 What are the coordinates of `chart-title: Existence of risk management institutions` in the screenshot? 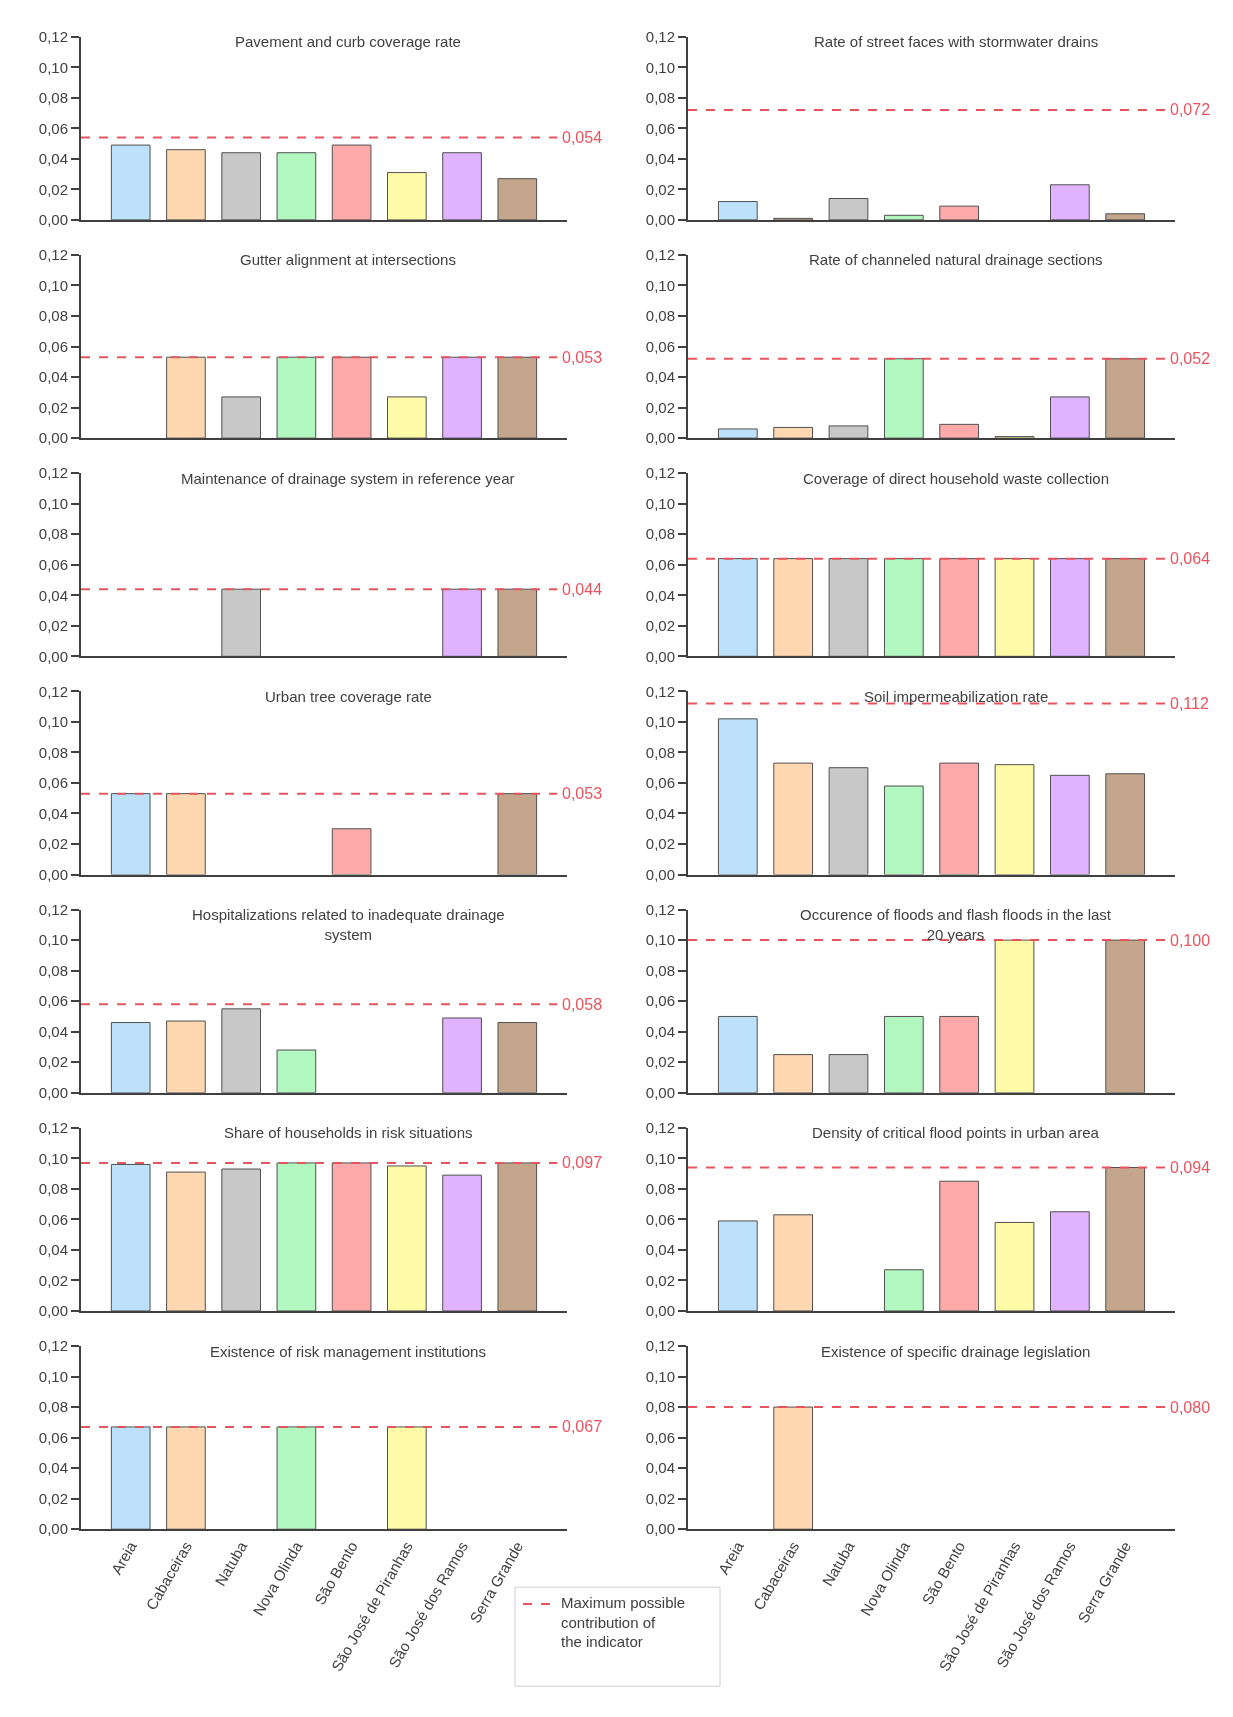 It's located at (348, 1351).